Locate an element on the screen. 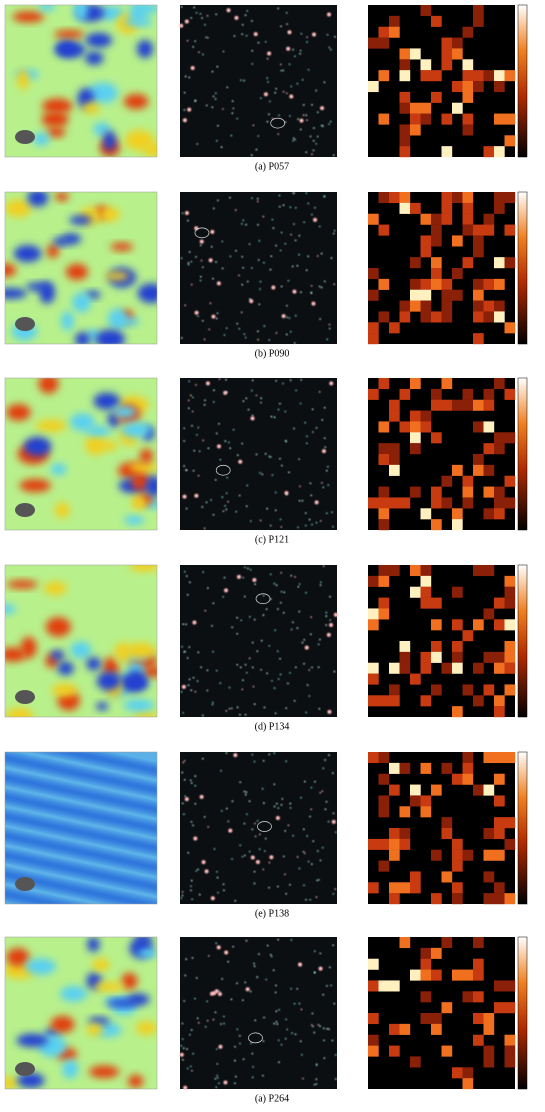 Image resolution: width=545 pixels, height=1112 pixels. contour is located at coordinates (278, 123).